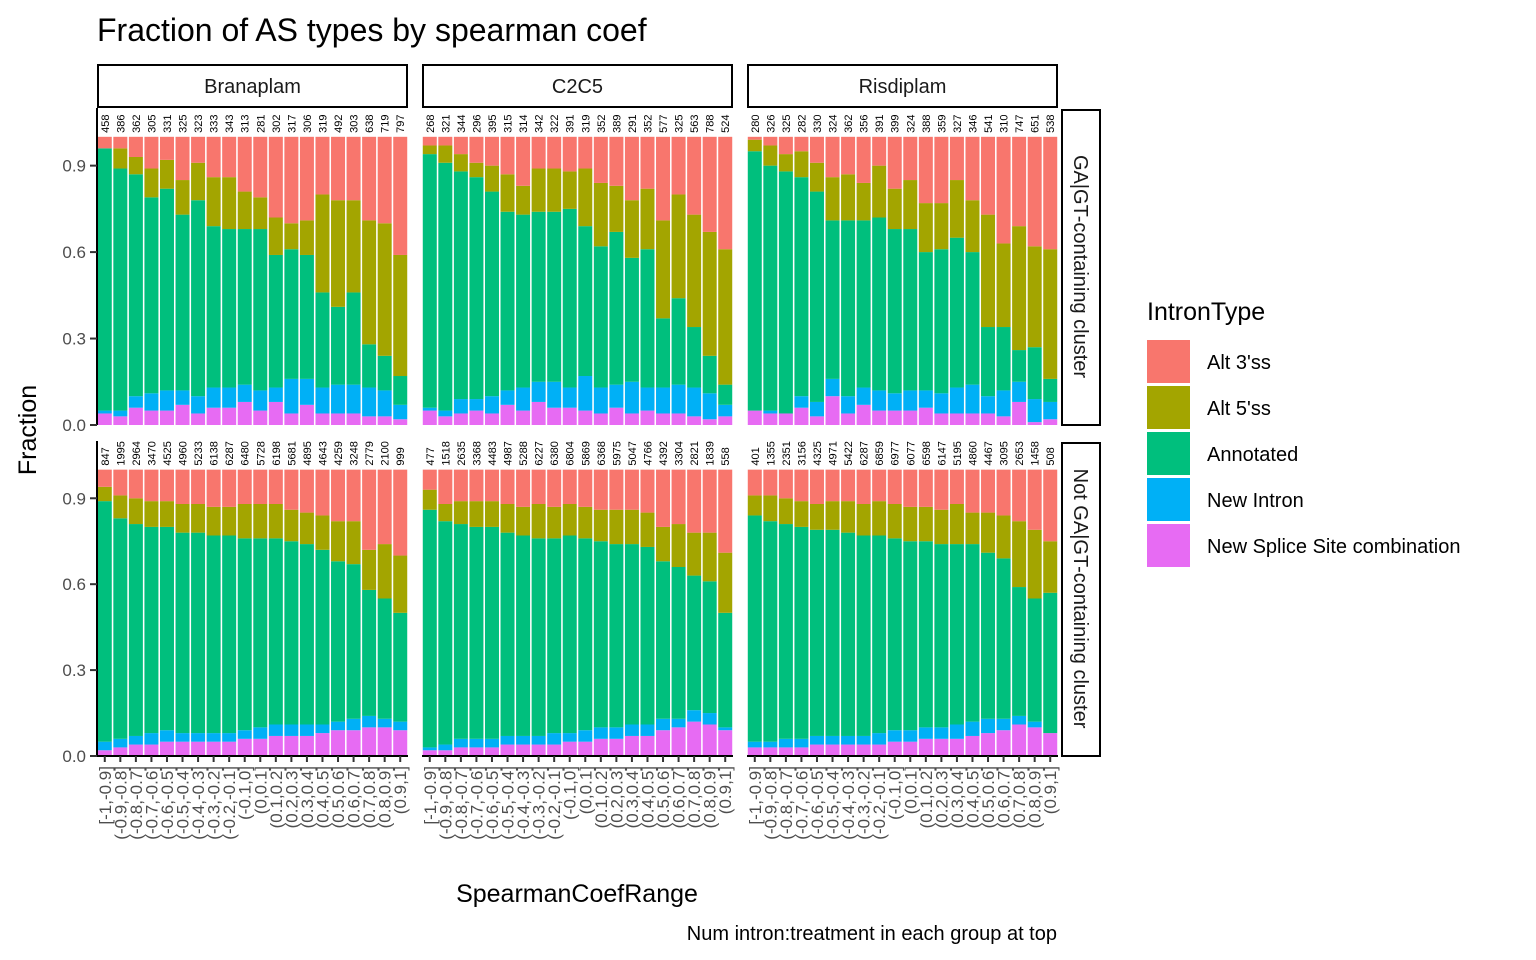 The height and width of the screenshot is (960, 1536). Describe the element at coordinates (446, 123) in the screenshot. I see `count-label: 321` at that location.